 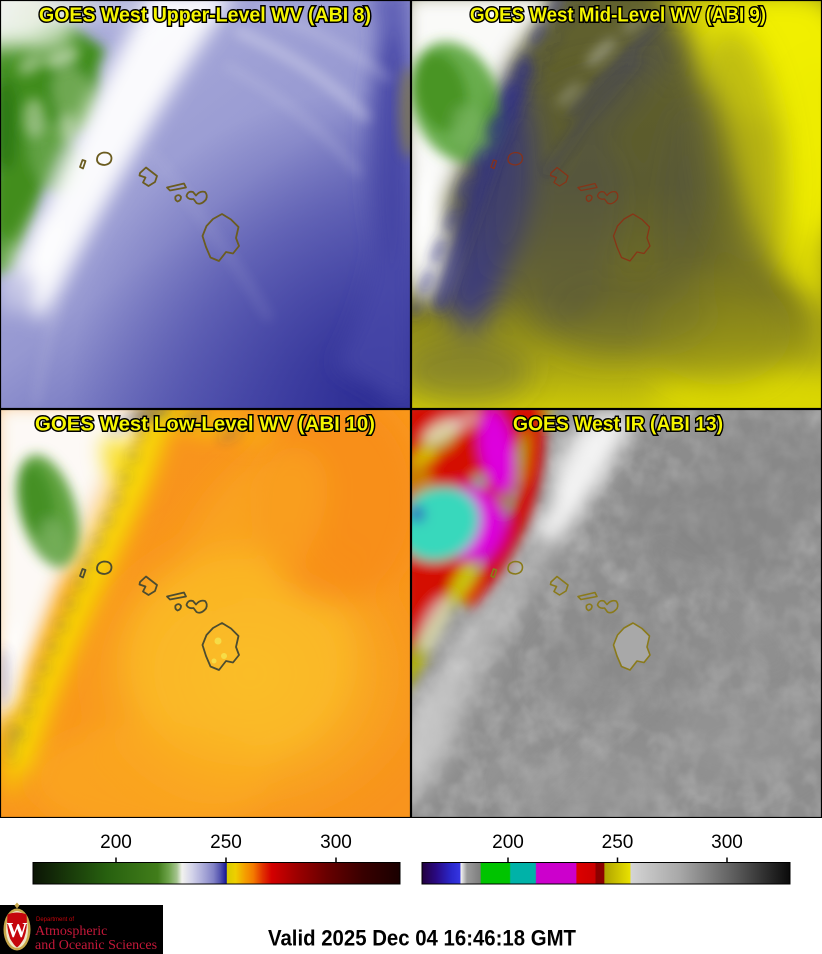 What do you see at coordinates (618, 16) in the screenshot?
I see `svg-text: GOES West Mid-Level WV (ABI 9)` at bounding box center [618, 16].